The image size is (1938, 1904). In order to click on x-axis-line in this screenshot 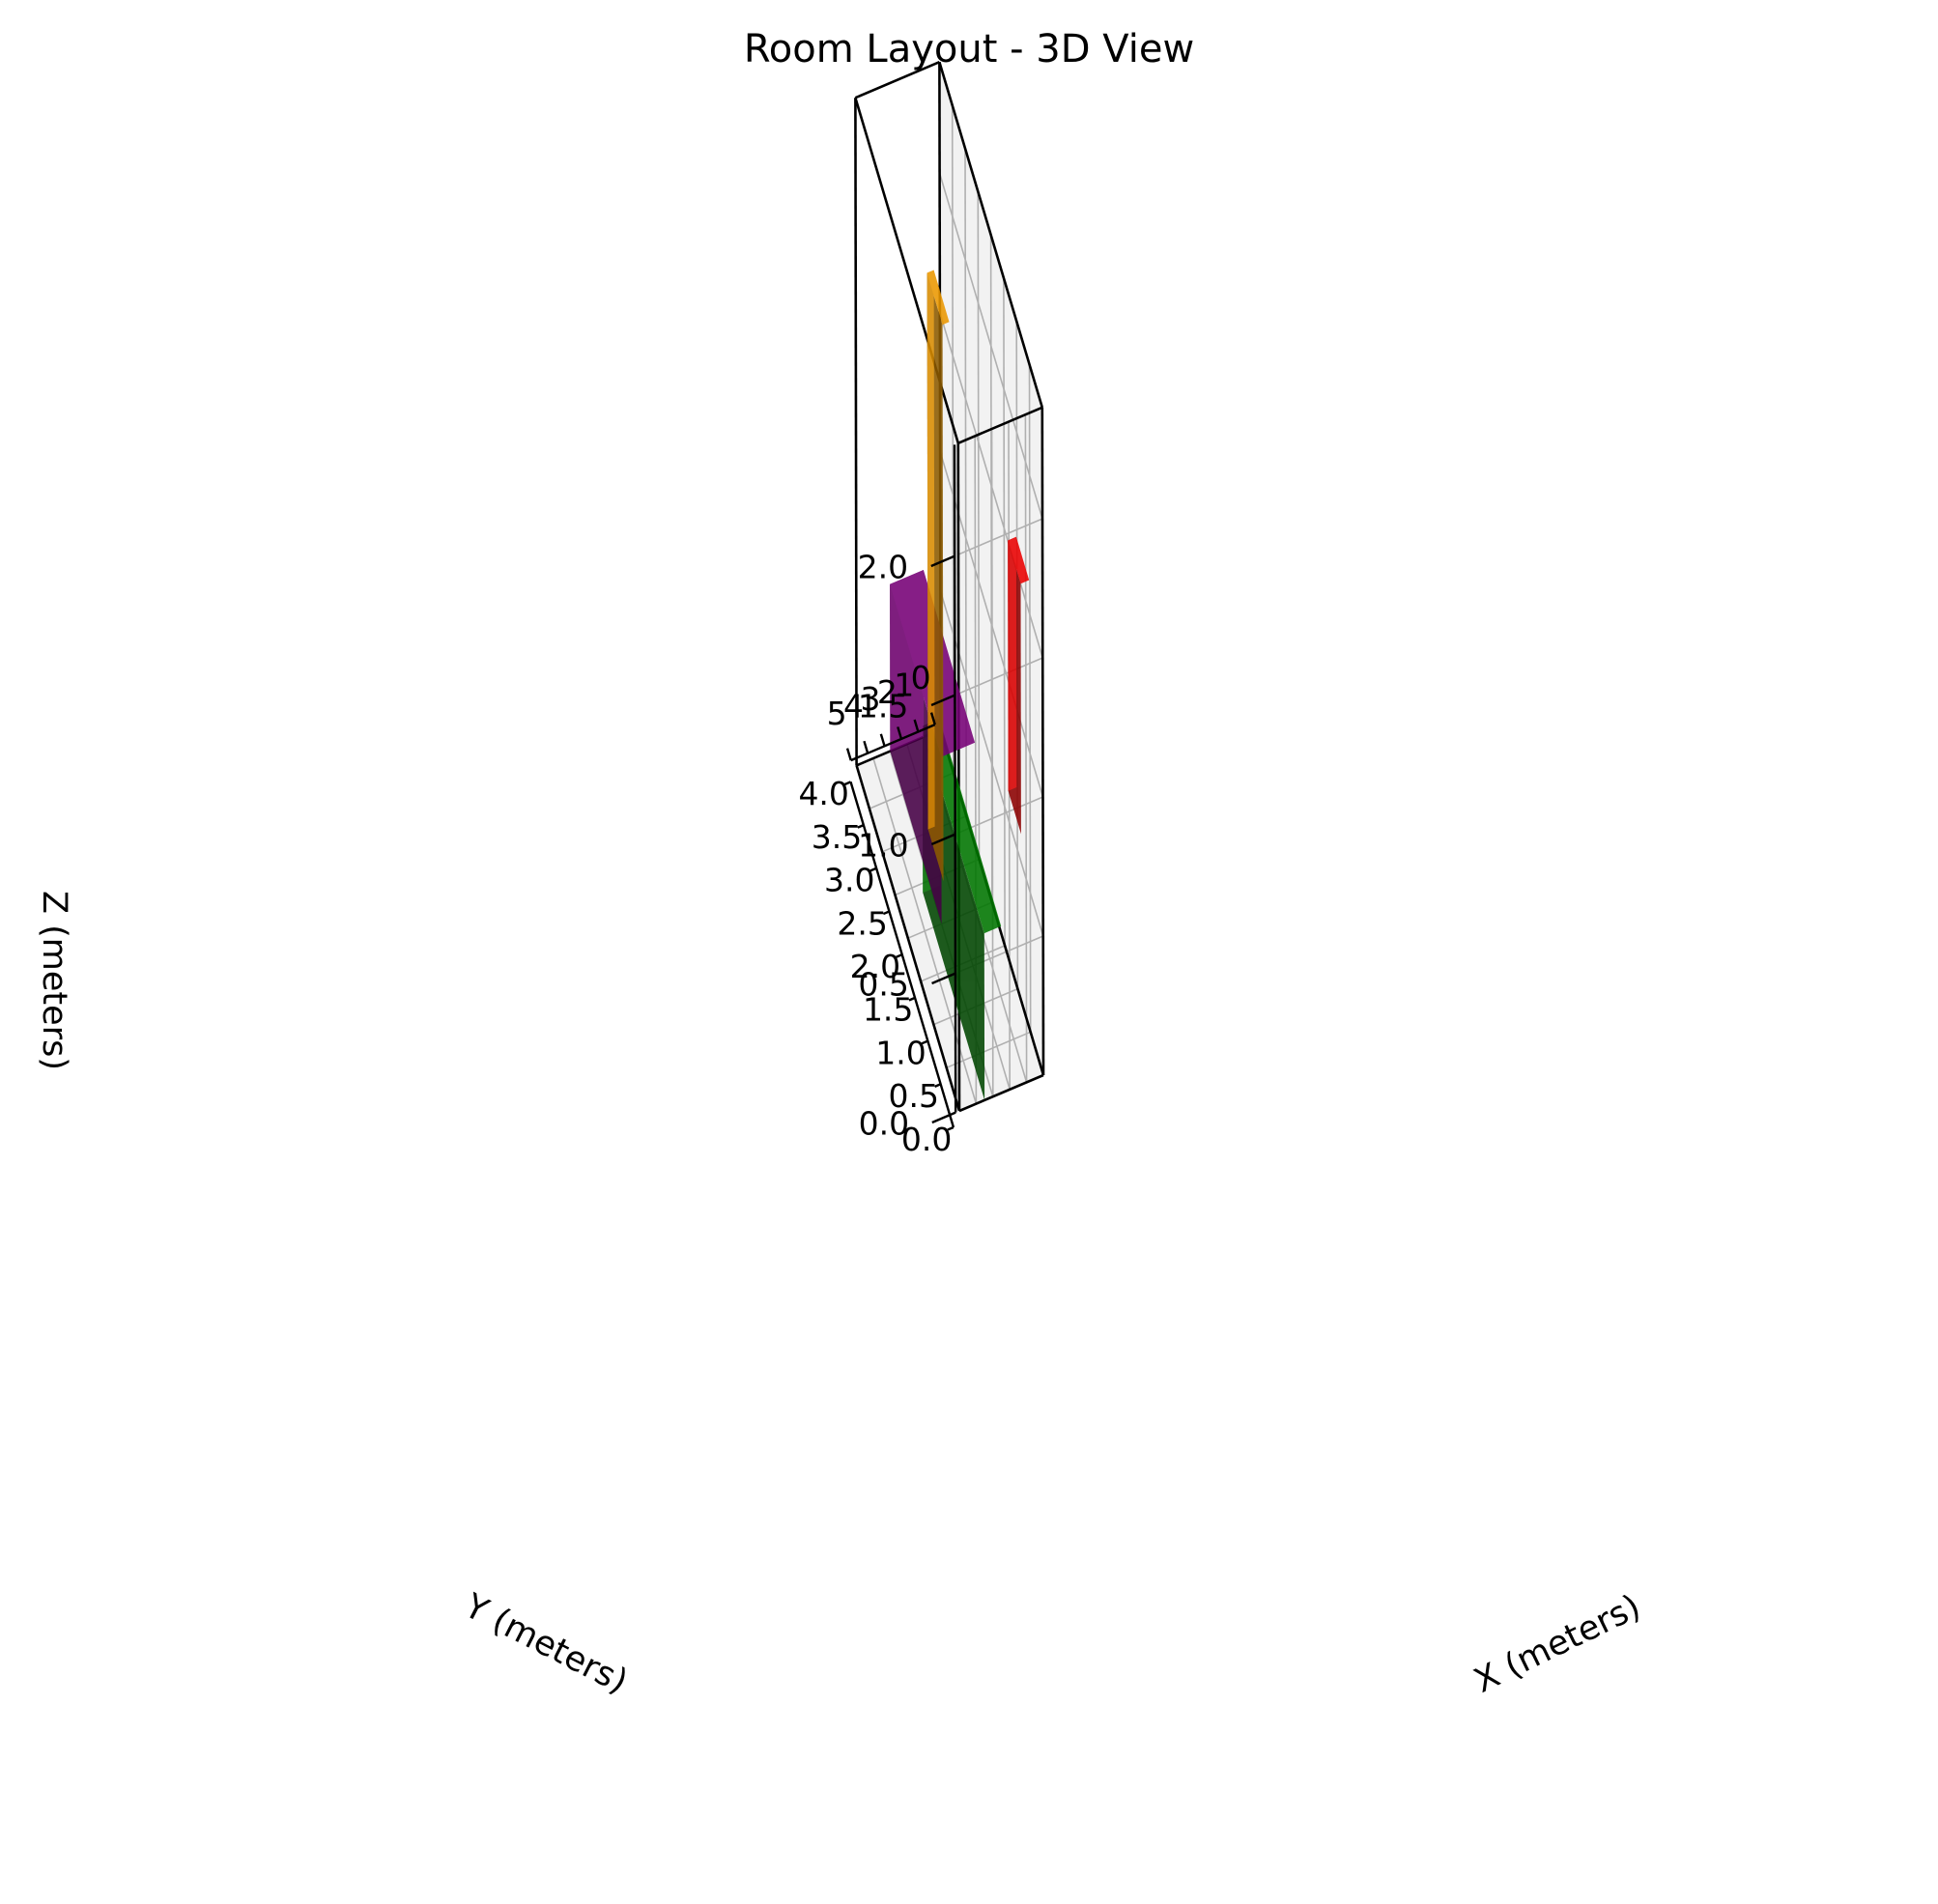, I will do `click(893, 743)`.